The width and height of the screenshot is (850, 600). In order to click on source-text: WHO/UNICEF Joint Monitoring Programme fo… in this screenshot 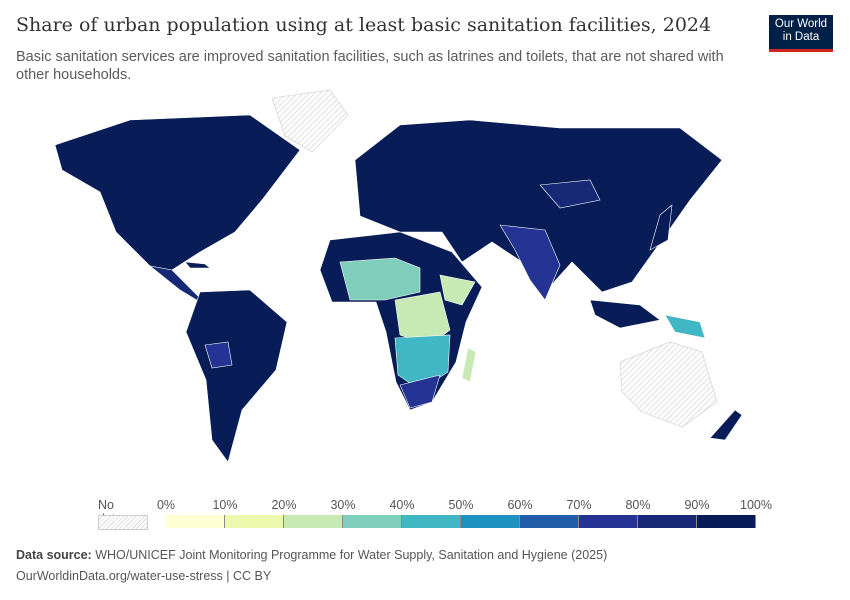, I will do `click(351, 555)`.